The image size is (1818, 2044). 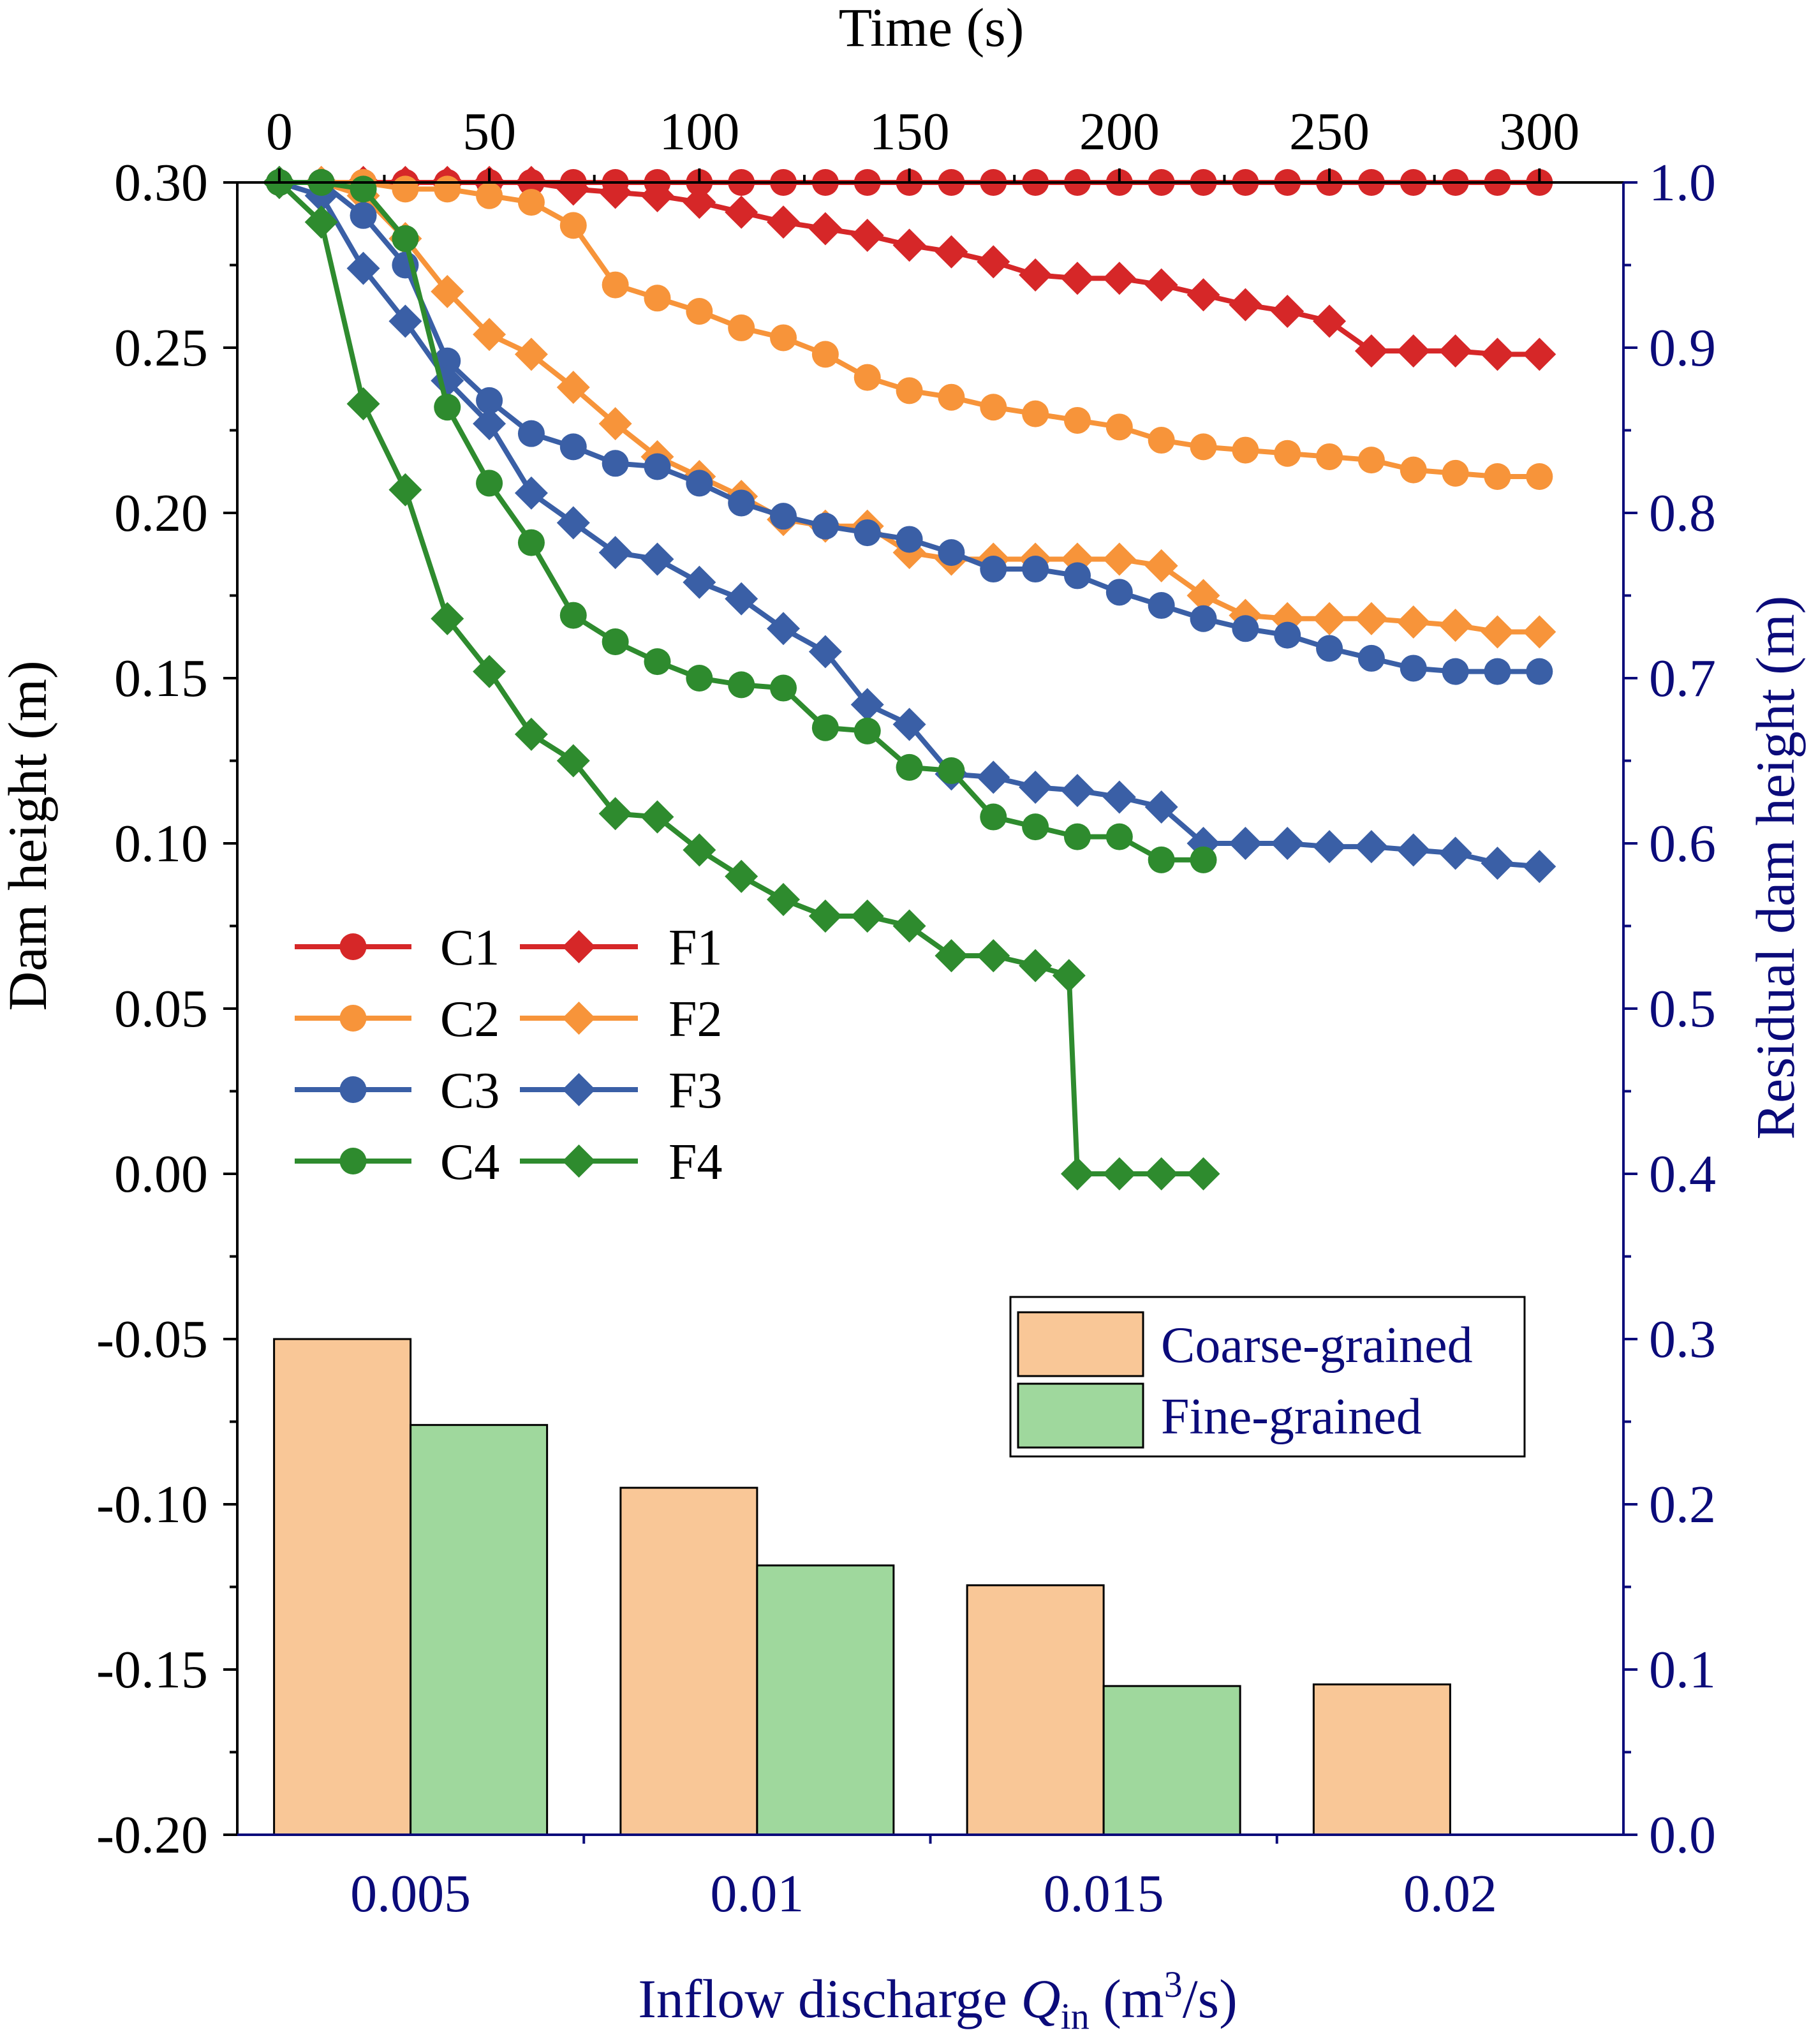 I want to click on legend-label: C3, so click(x=469, y=1091).